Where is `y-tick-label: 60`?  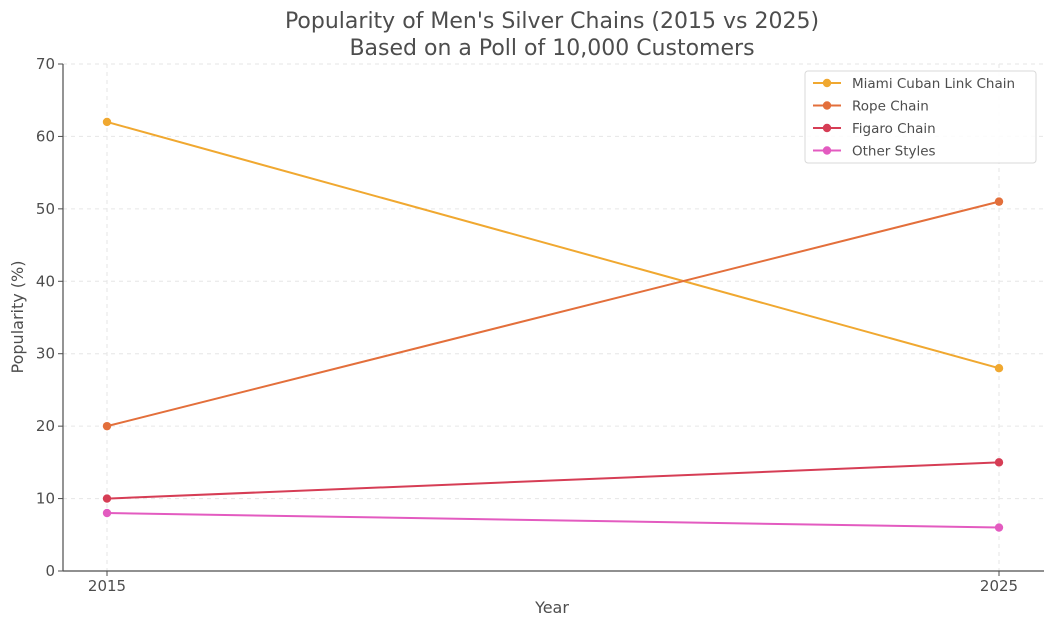
y-tick-label: 60 is located at coordinates (45, 136).